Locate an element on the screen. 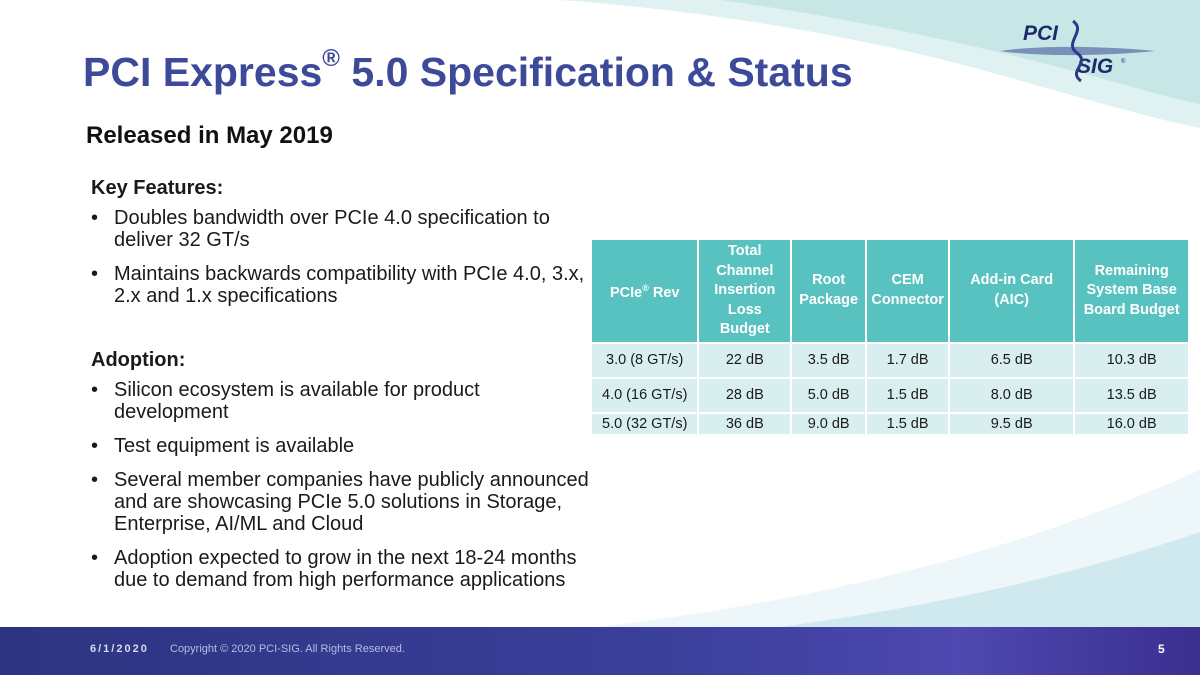 The image size is (1200, 675). table-cell: 16.0 dB is located at coordinates (1131, 423).